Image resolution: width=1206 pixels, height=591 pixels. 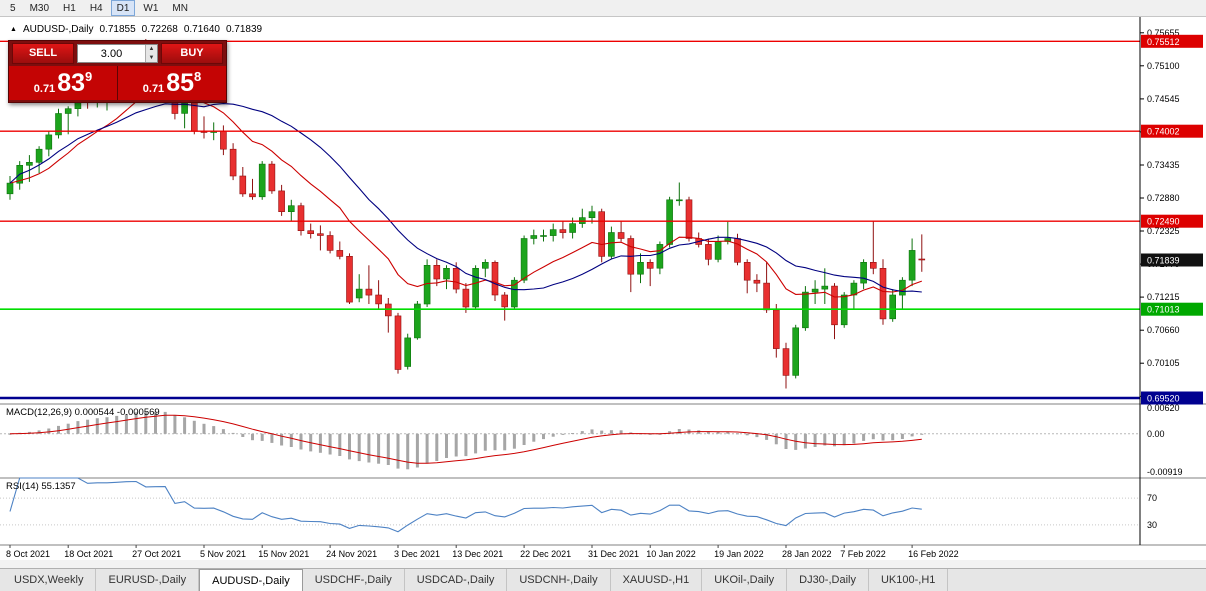 What do you see at coordinates (123, 8) in the screenshot?
I see `period-button-d1: D1` at bounding box center [123, 8].